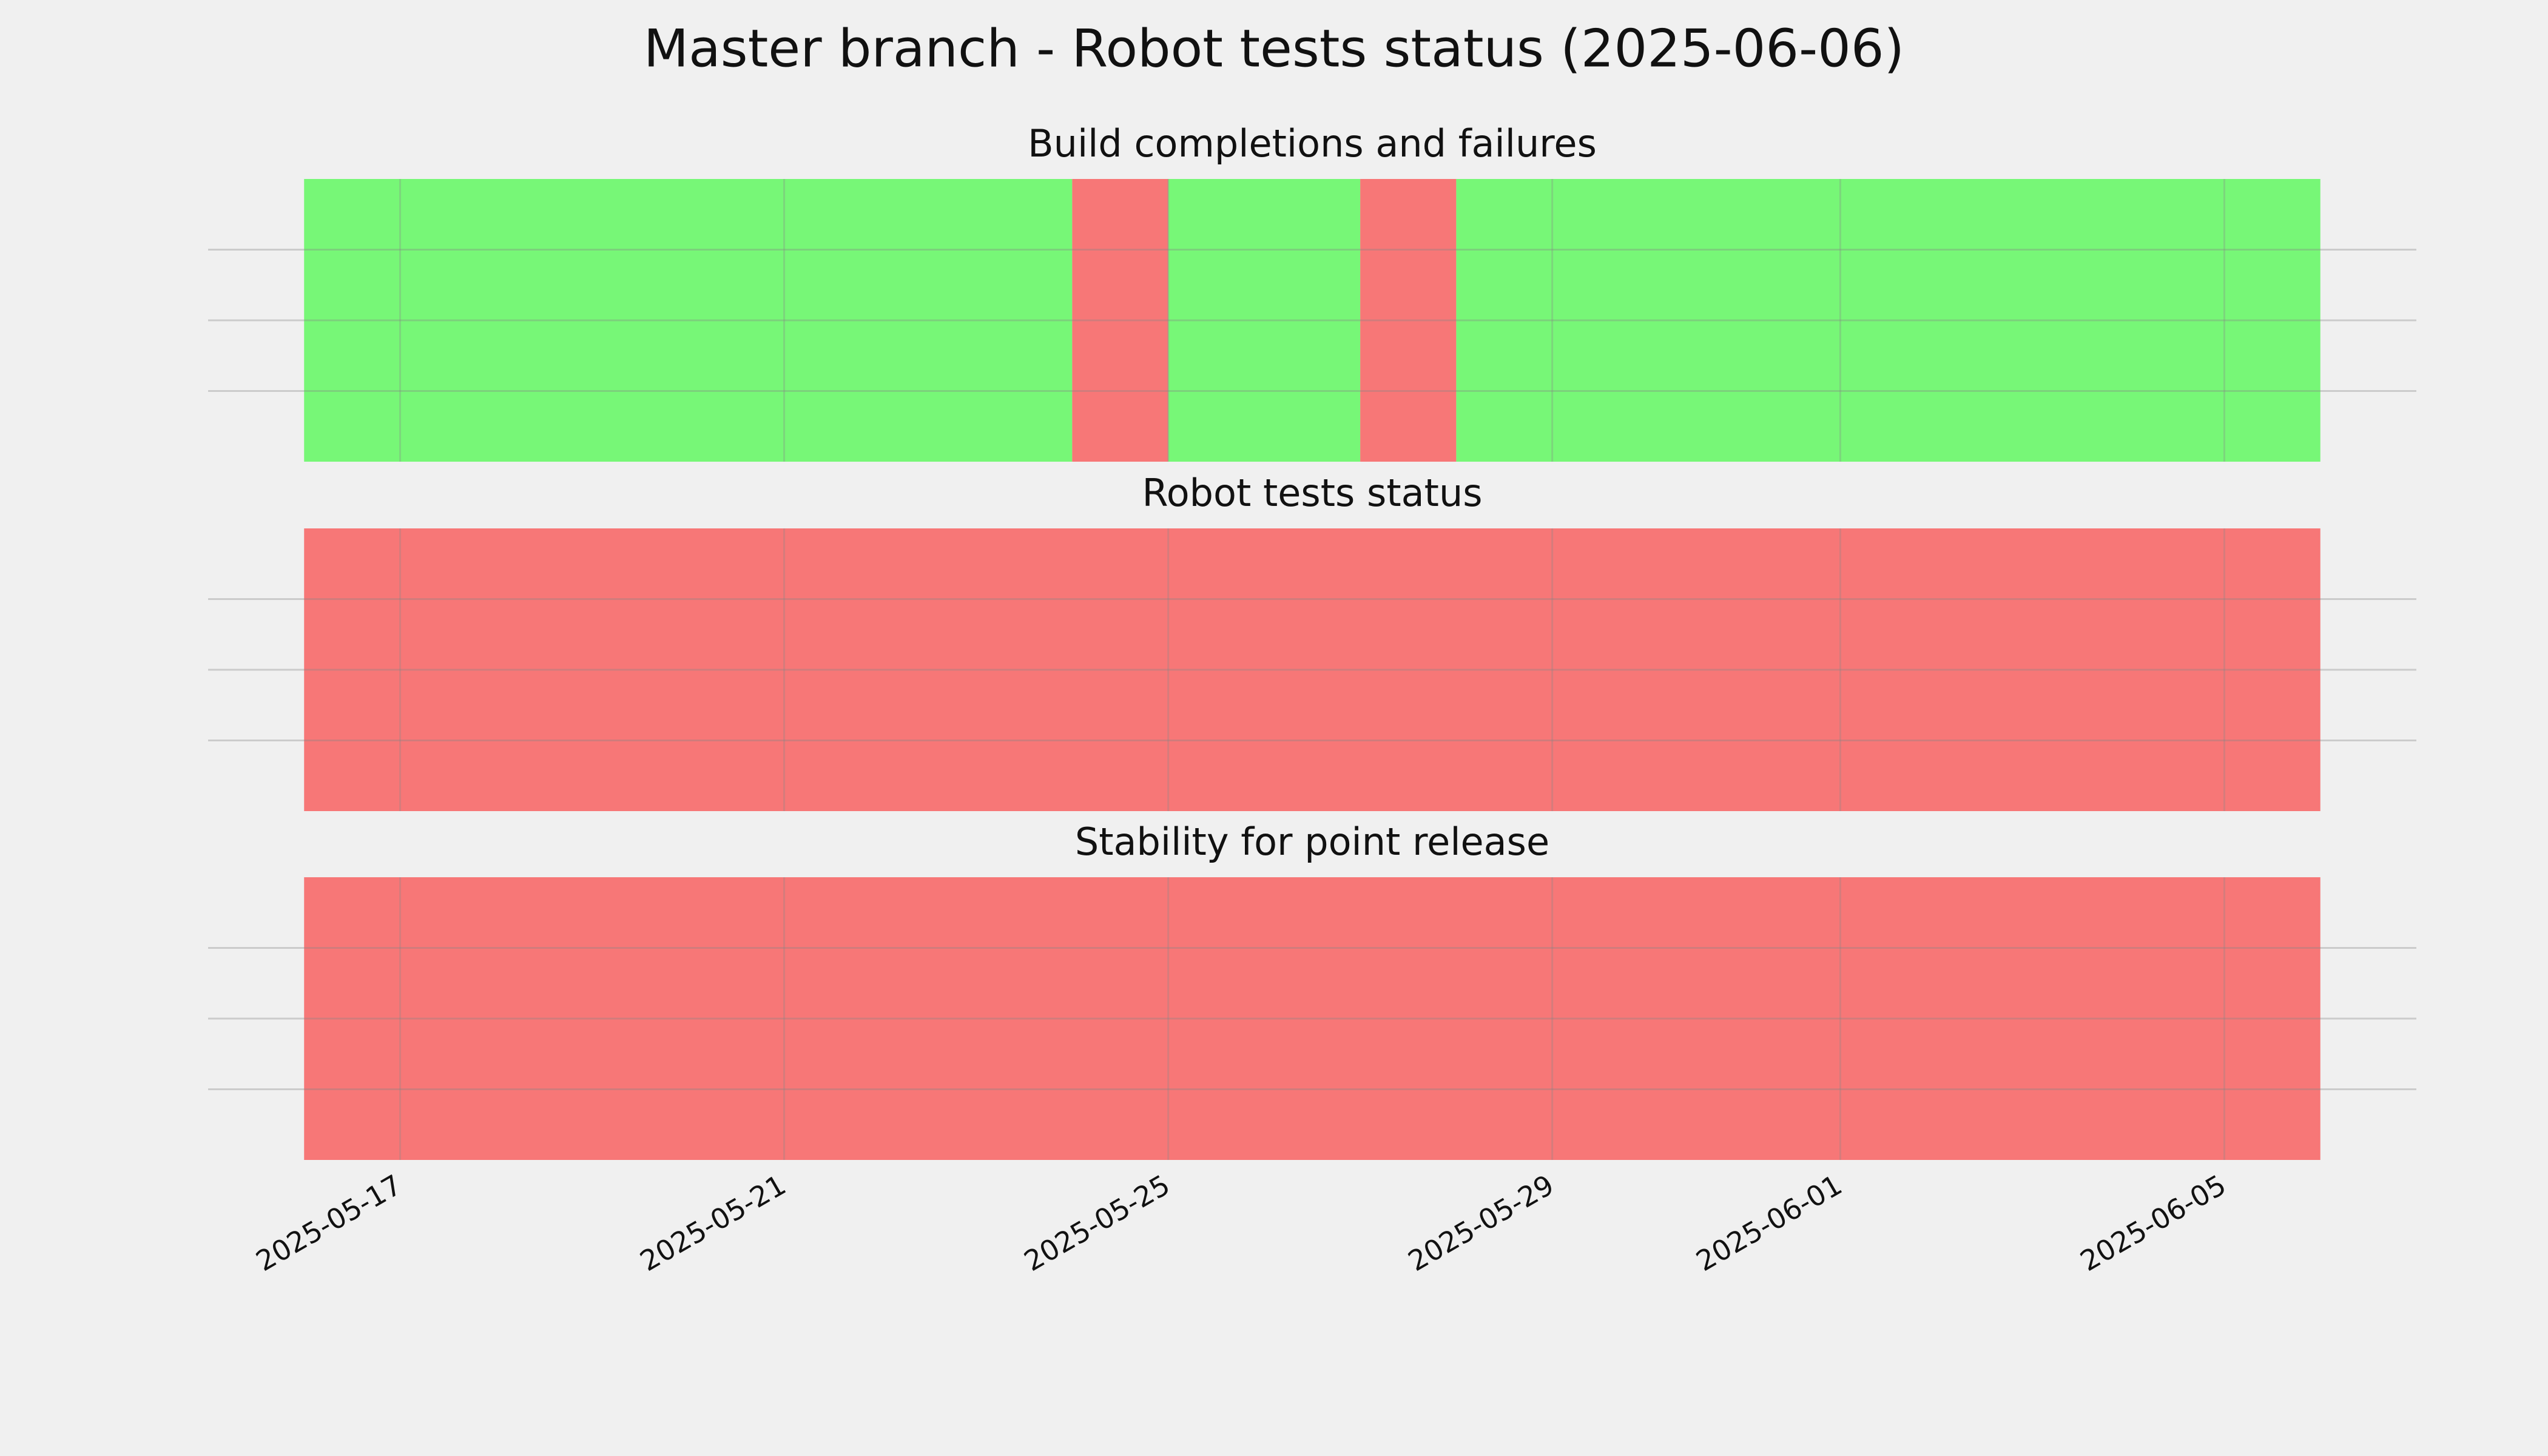 The width and height of the screenshot is (2548, 1456). What do you see at coordinates (1312, 143) in the screenshot?
I see `panel-title: Build completions and failures` at bounding box center [1312, 143].